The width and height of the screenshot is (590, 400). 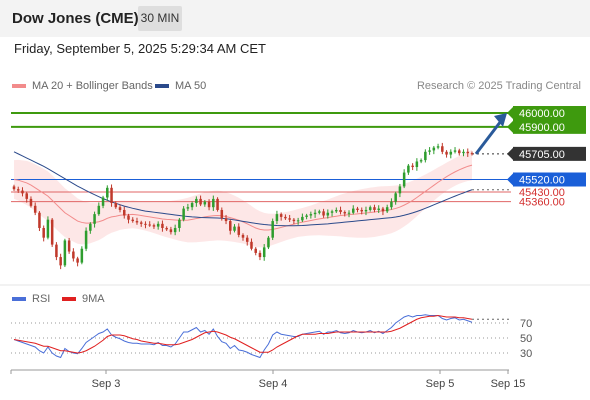 What do you see at coordinates (140, 48) in the screenshot?
I see `timestamp: Friday, September 5, 2025 5:29:34 AM CET` at bounding box center [140, 48].